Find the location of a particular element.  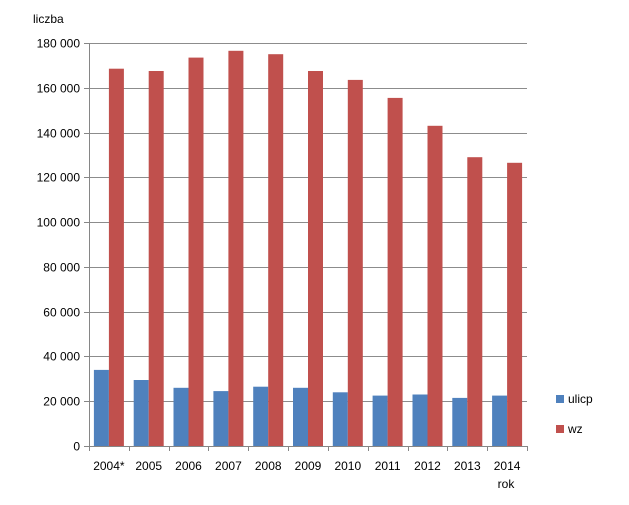

bar-ulicp-2013 is located at coordinates (460, 421).